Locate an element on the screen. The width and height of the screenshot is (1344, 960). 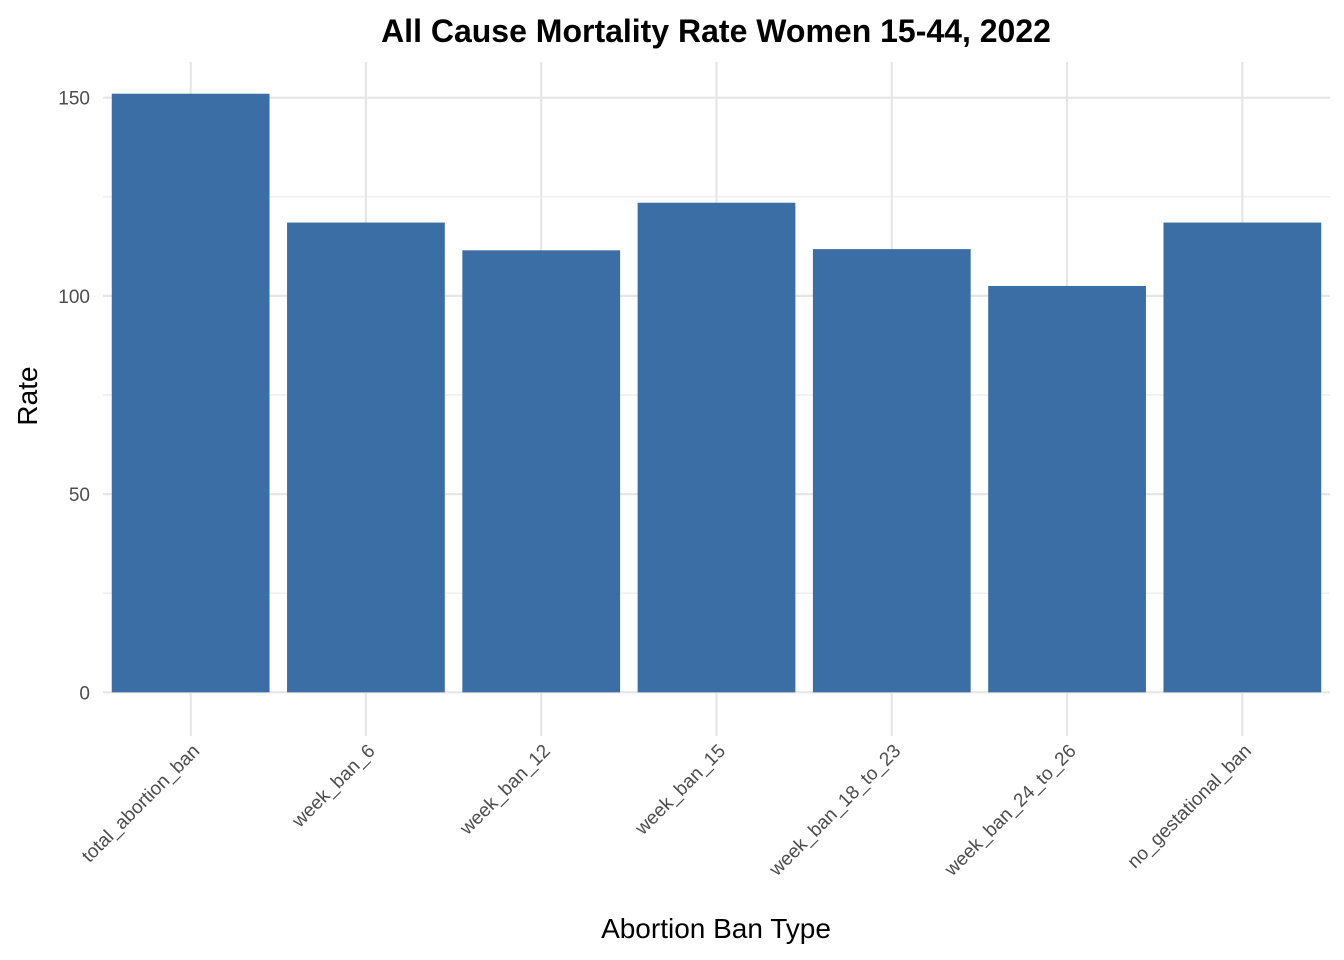
bar-no_gestational_ban is located at coordinates (1242, 457).